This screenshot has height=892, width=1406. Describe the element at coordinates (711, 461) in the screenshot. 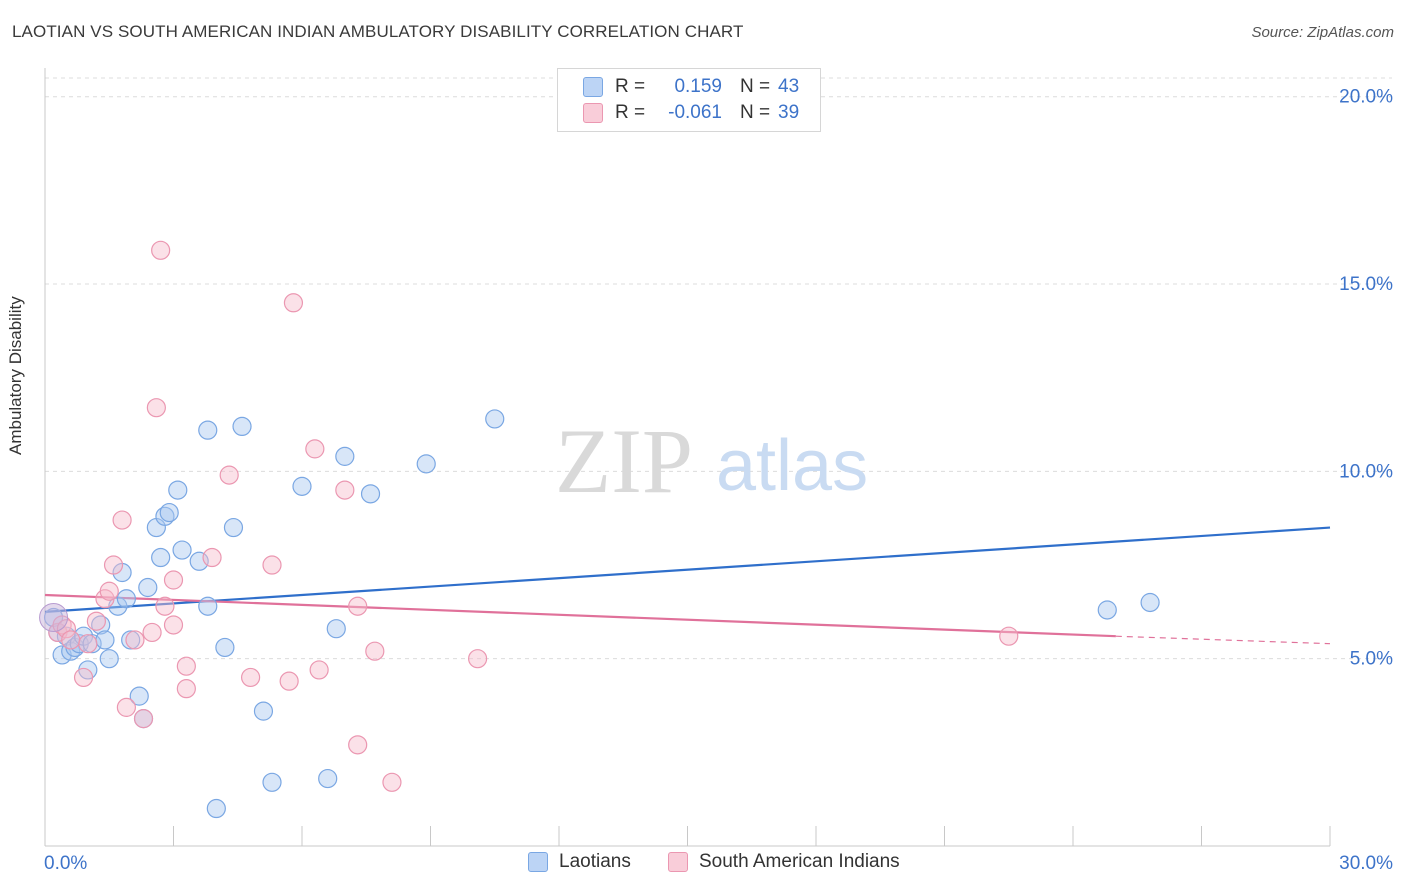

I see `watermark: ZIP atlas` at that location.